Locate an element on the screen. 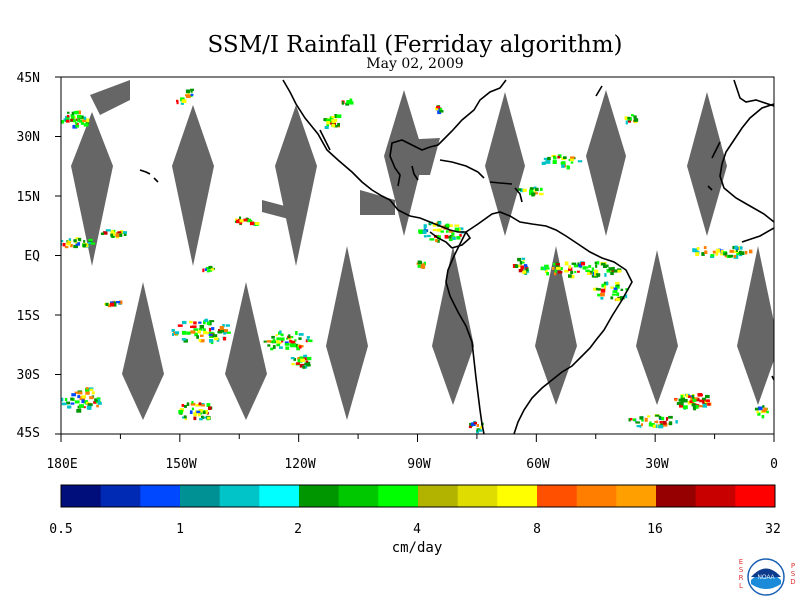  colorbar is located at coordinates (418, 496).